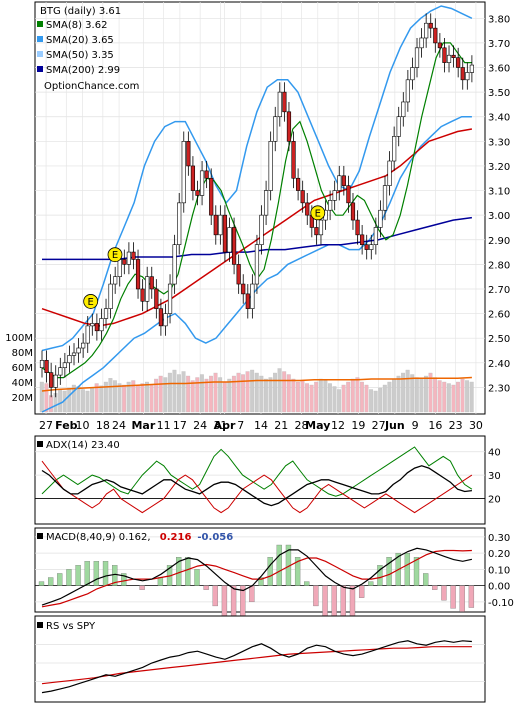  What do you see at coordinates (302, 425) in the screenshot?
I see `date-tick-label: 28` at bounding box center [302, 425].